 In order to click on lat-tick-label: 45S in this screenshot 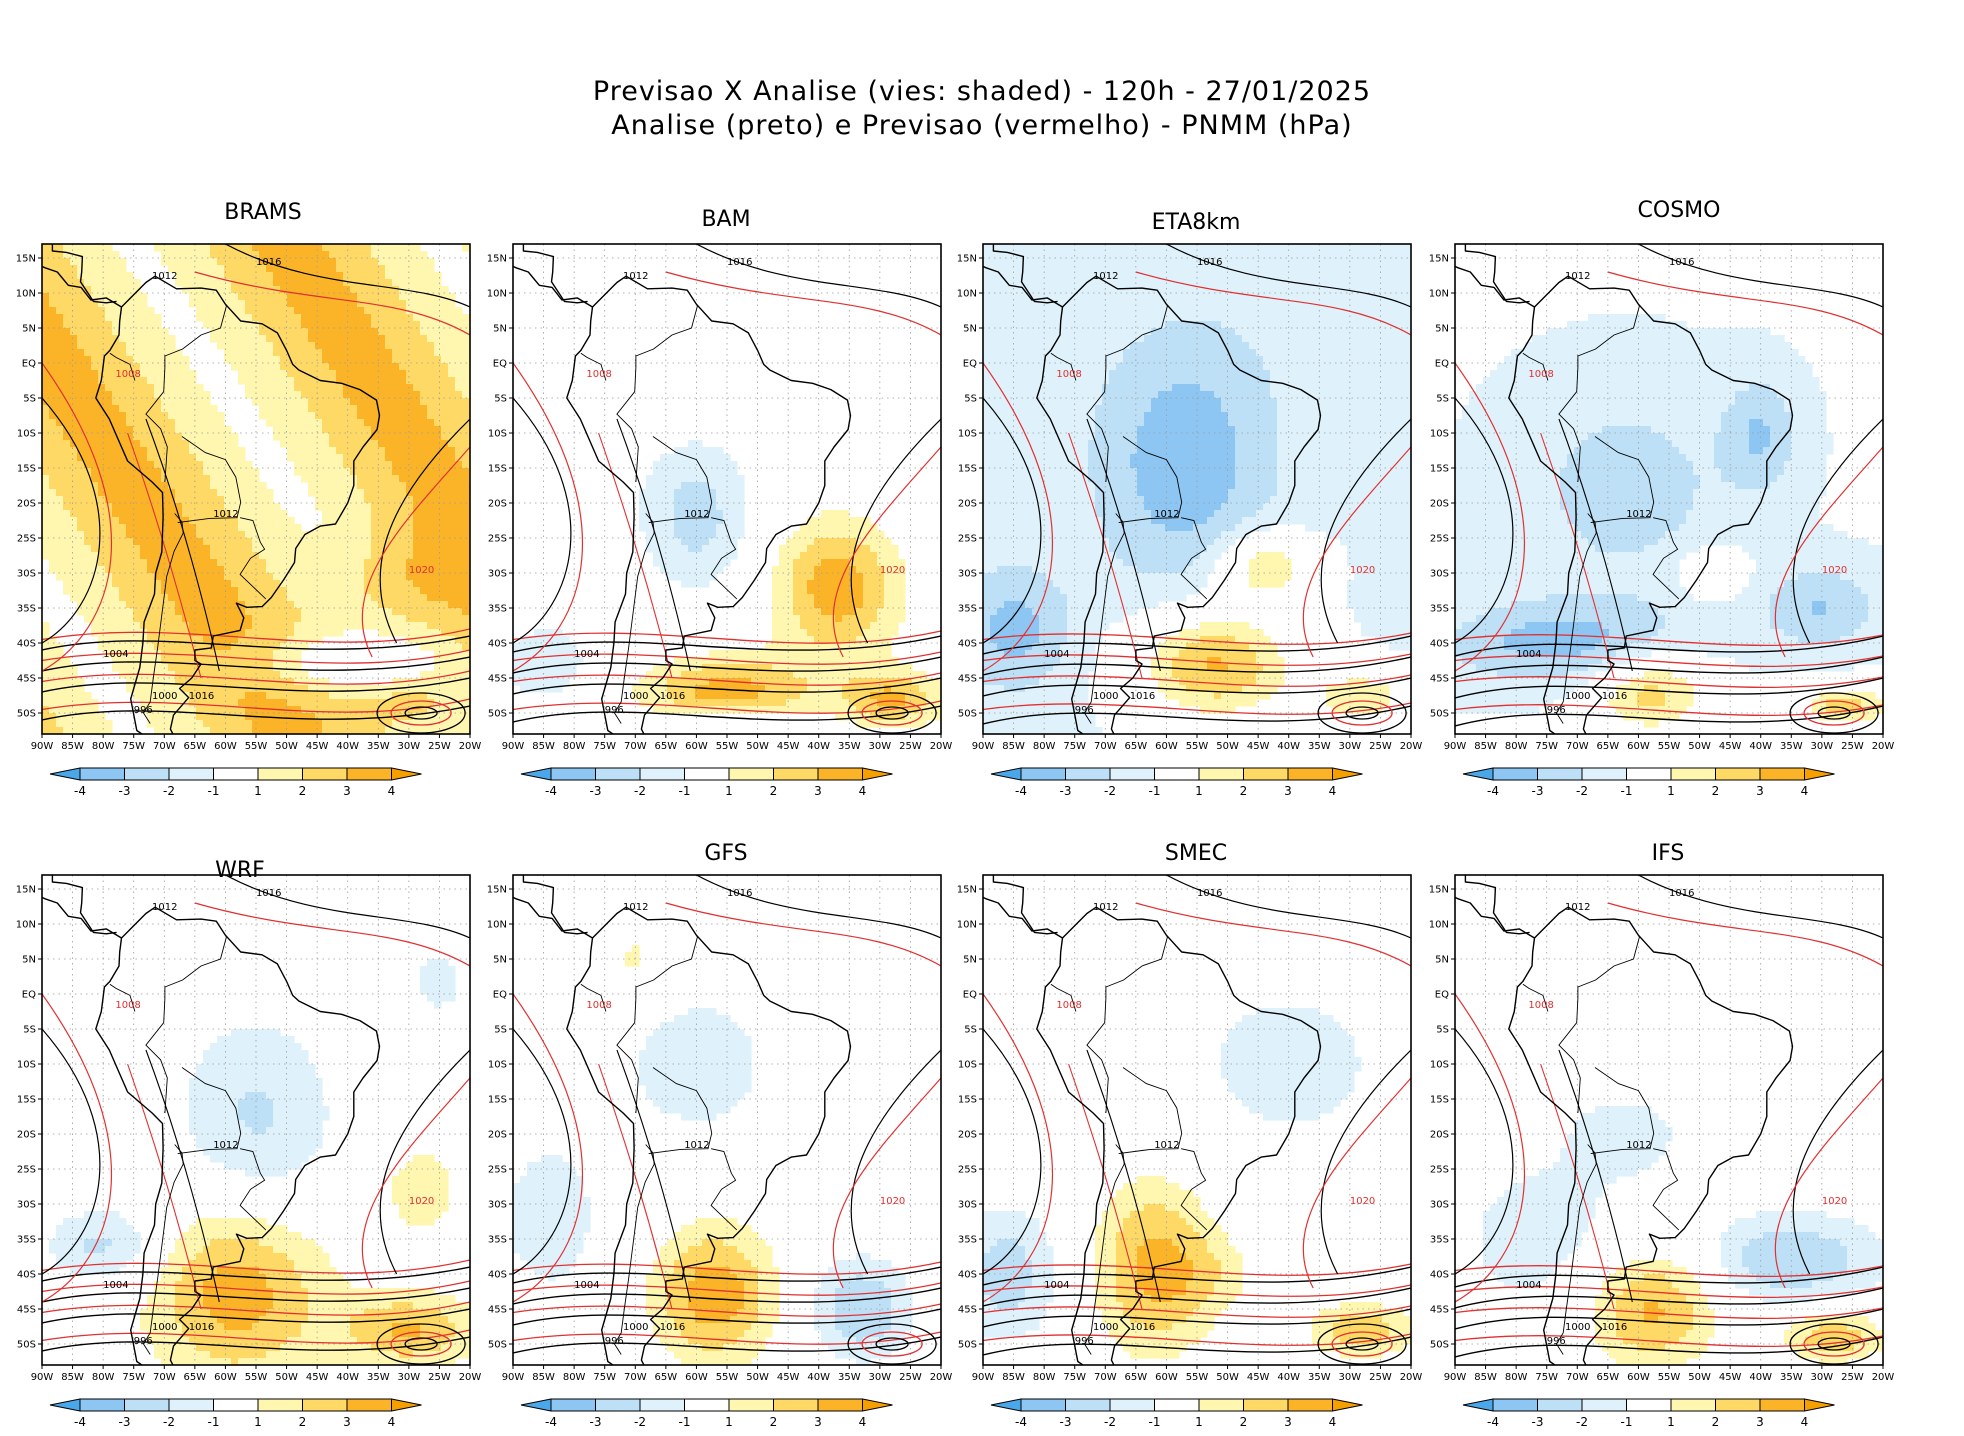, I will do `click(967, 1310)`.